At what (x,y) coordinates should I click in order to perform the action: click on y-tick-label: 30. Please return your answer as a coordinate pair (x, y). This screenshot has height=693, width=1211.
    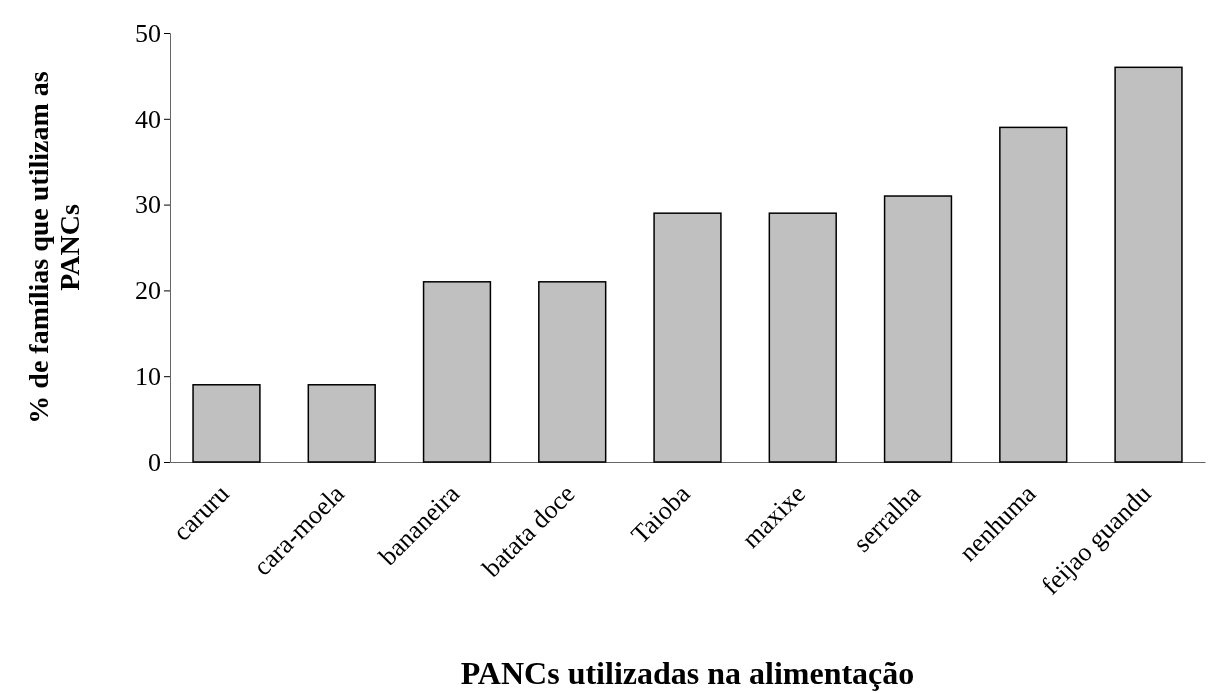
    Looking at the image, I should click on (148, 205).